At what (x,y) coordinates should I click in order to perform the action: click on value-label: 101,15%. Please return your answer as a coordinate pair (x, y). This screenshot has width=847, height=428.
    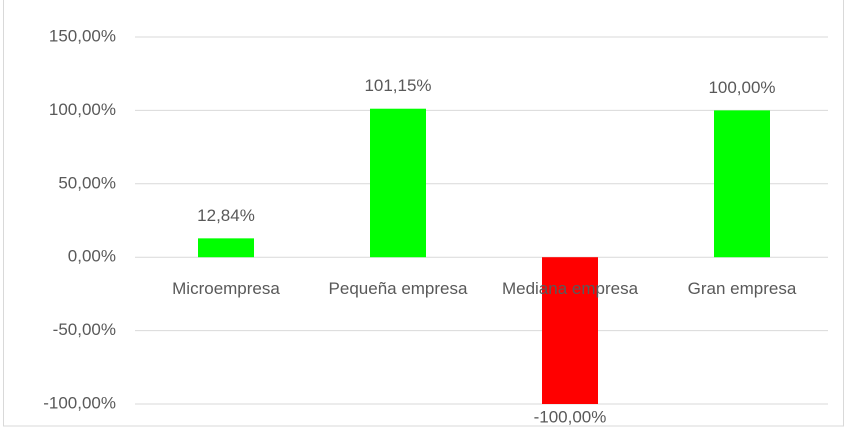
    Looking at the image, I should click on (397, 85).